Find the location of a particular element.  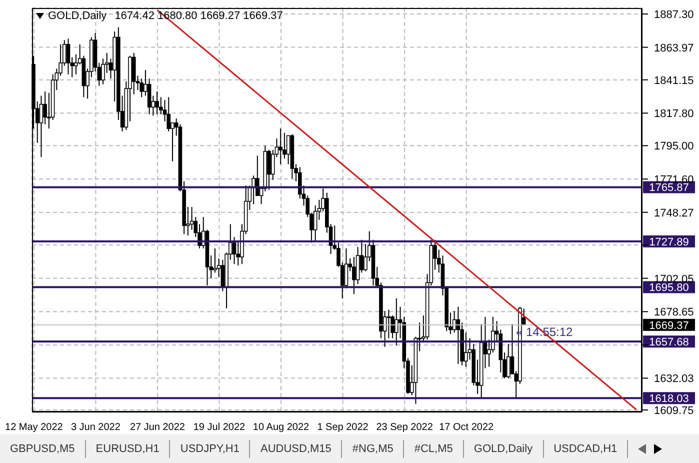

x-tick-label: 17 Oct 2022 is located at coordinates (466, 427).